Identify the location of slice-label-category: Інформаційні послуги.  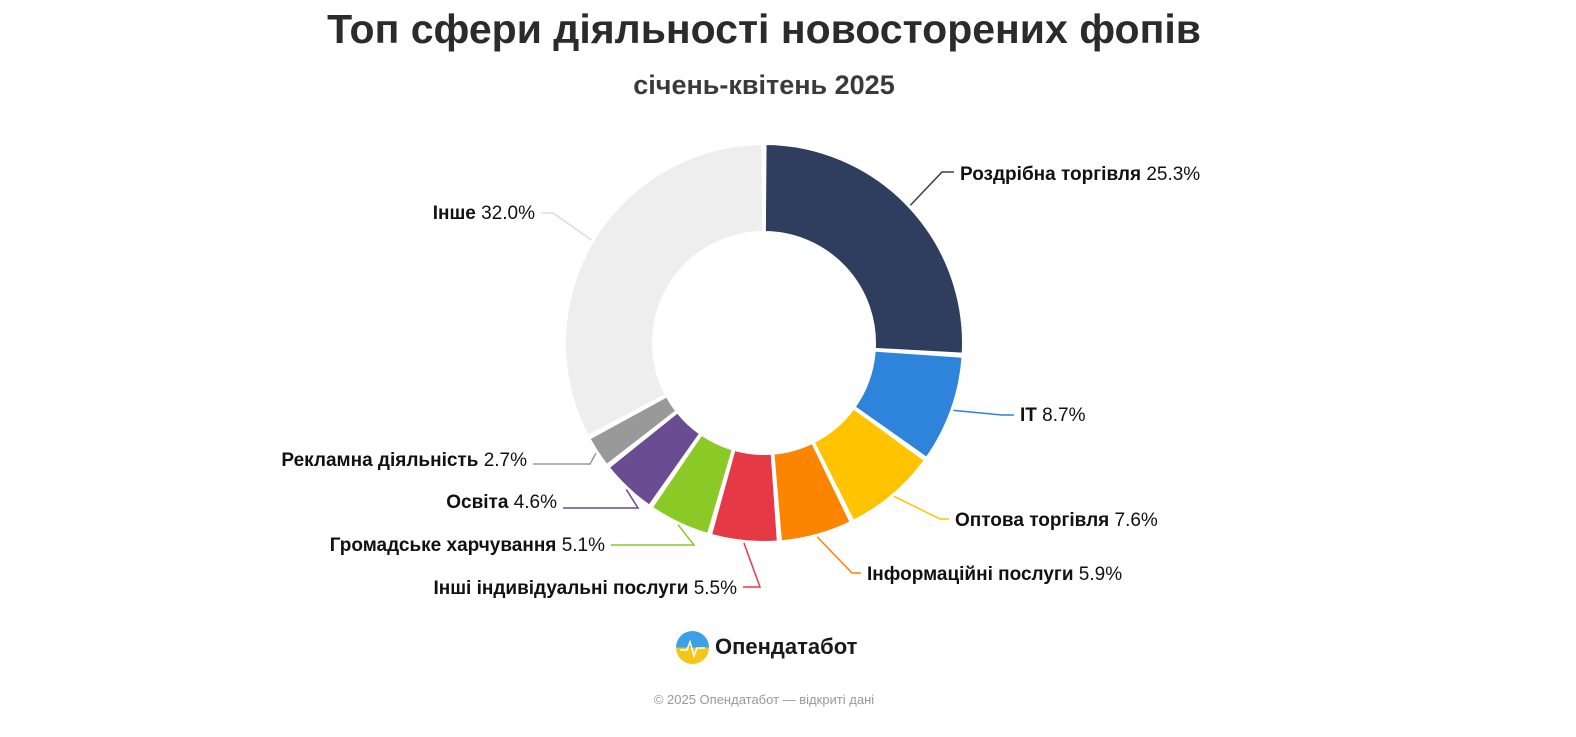
(973, 574).